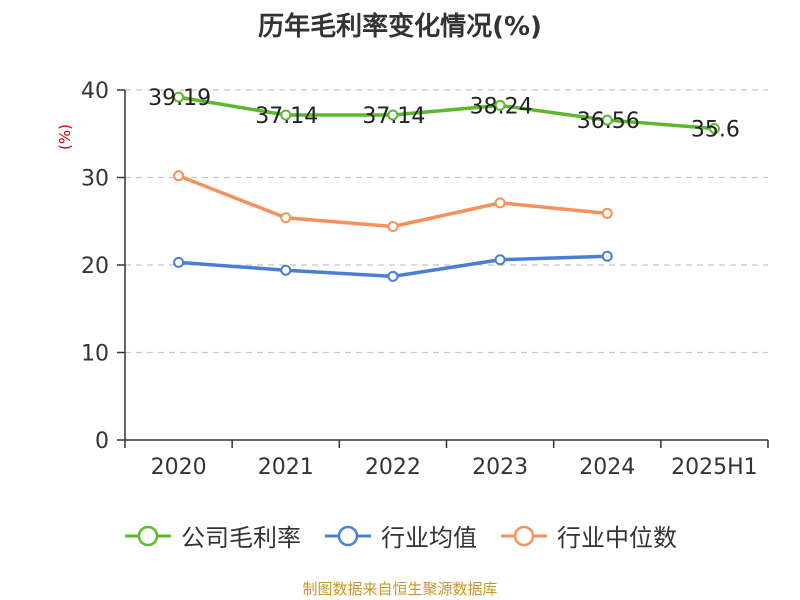 Image resolution: width=800 pixels, height=600 pixels. Describe the element at coordinates (95, 266) in the screenshot. I see `y-tick-label: 20` at that location.